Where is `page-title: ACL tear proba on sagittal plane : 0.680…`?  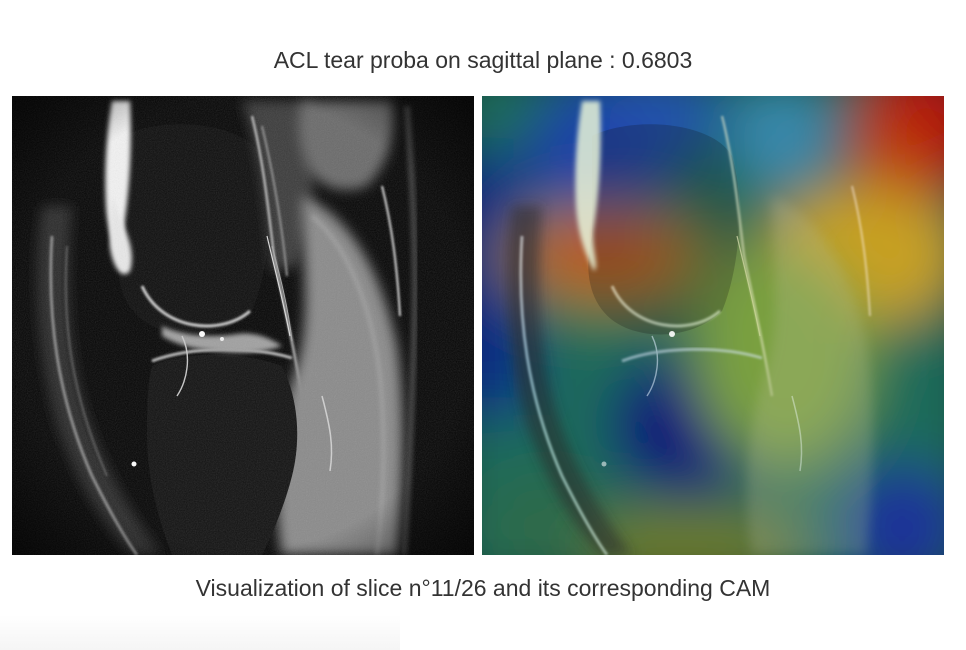
page-title: ACL tear proba on sagittal plane : 0.680… is located at coordinates (483, 60).